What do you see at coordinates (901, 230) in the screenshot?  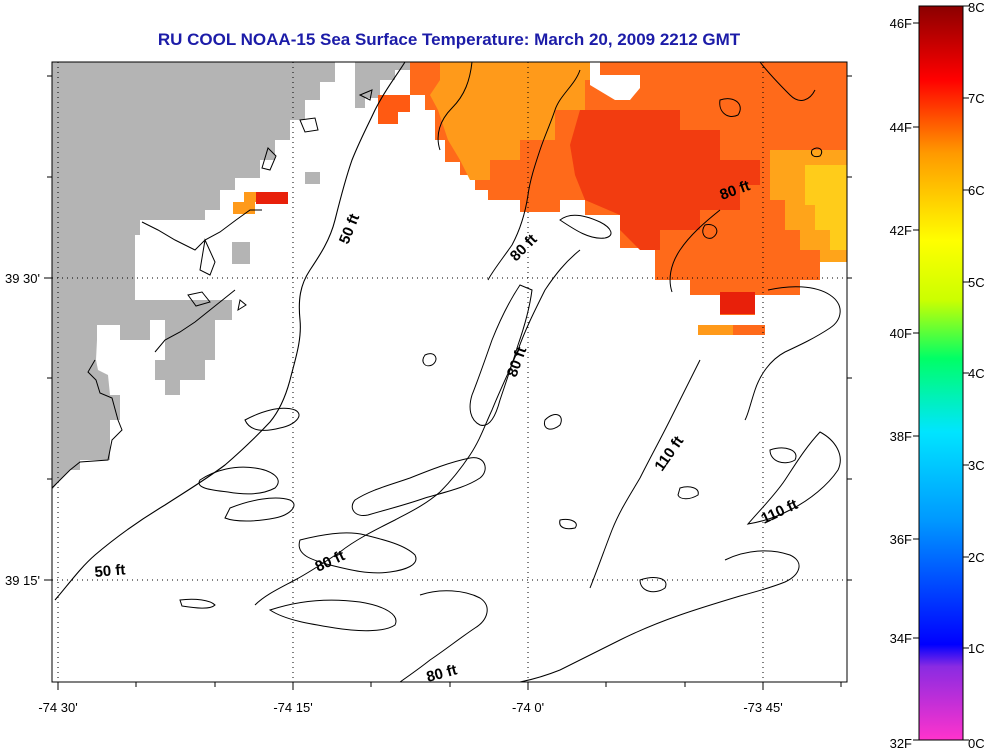 I see `colorbar-f-label: 42F` at bounding box center [901, 230].